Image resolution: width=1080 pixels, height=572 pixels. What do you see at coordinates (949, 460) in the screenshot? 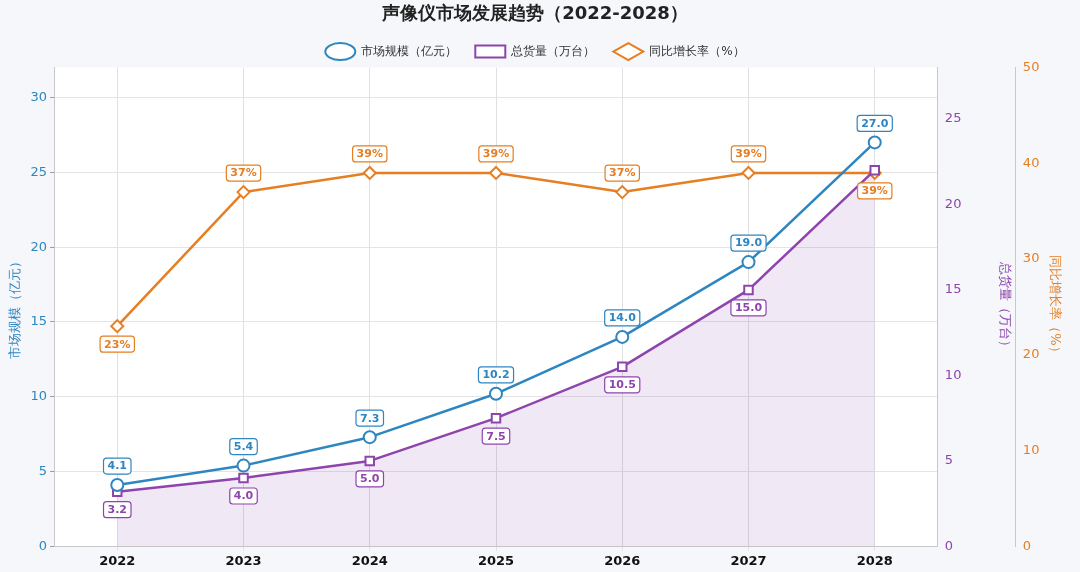
I see `y2-tick-label: 5` at bounding box center [949, 460].